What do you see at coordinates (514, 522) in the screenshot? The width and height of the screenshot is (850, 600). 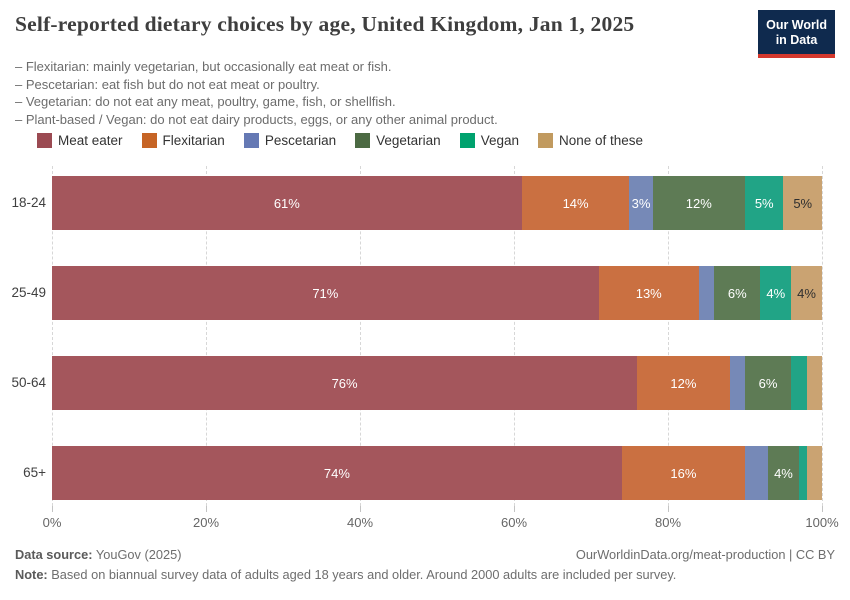 I see `x-axis-label-60: 60%` at bounding box center [514, 522].